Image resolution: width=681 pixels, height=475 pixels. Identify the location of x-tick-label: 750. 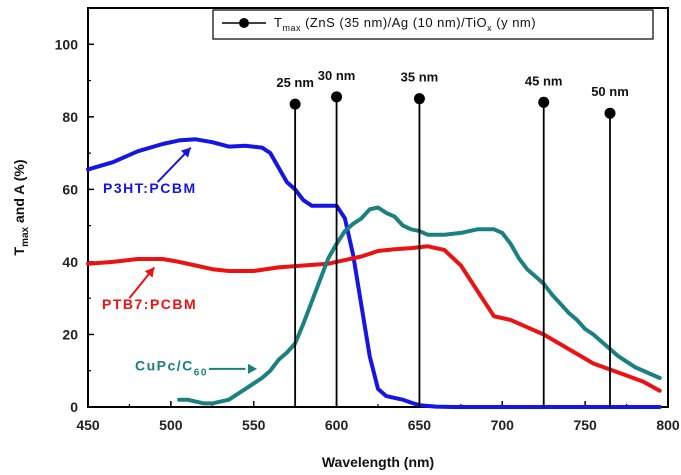
(585, 425).